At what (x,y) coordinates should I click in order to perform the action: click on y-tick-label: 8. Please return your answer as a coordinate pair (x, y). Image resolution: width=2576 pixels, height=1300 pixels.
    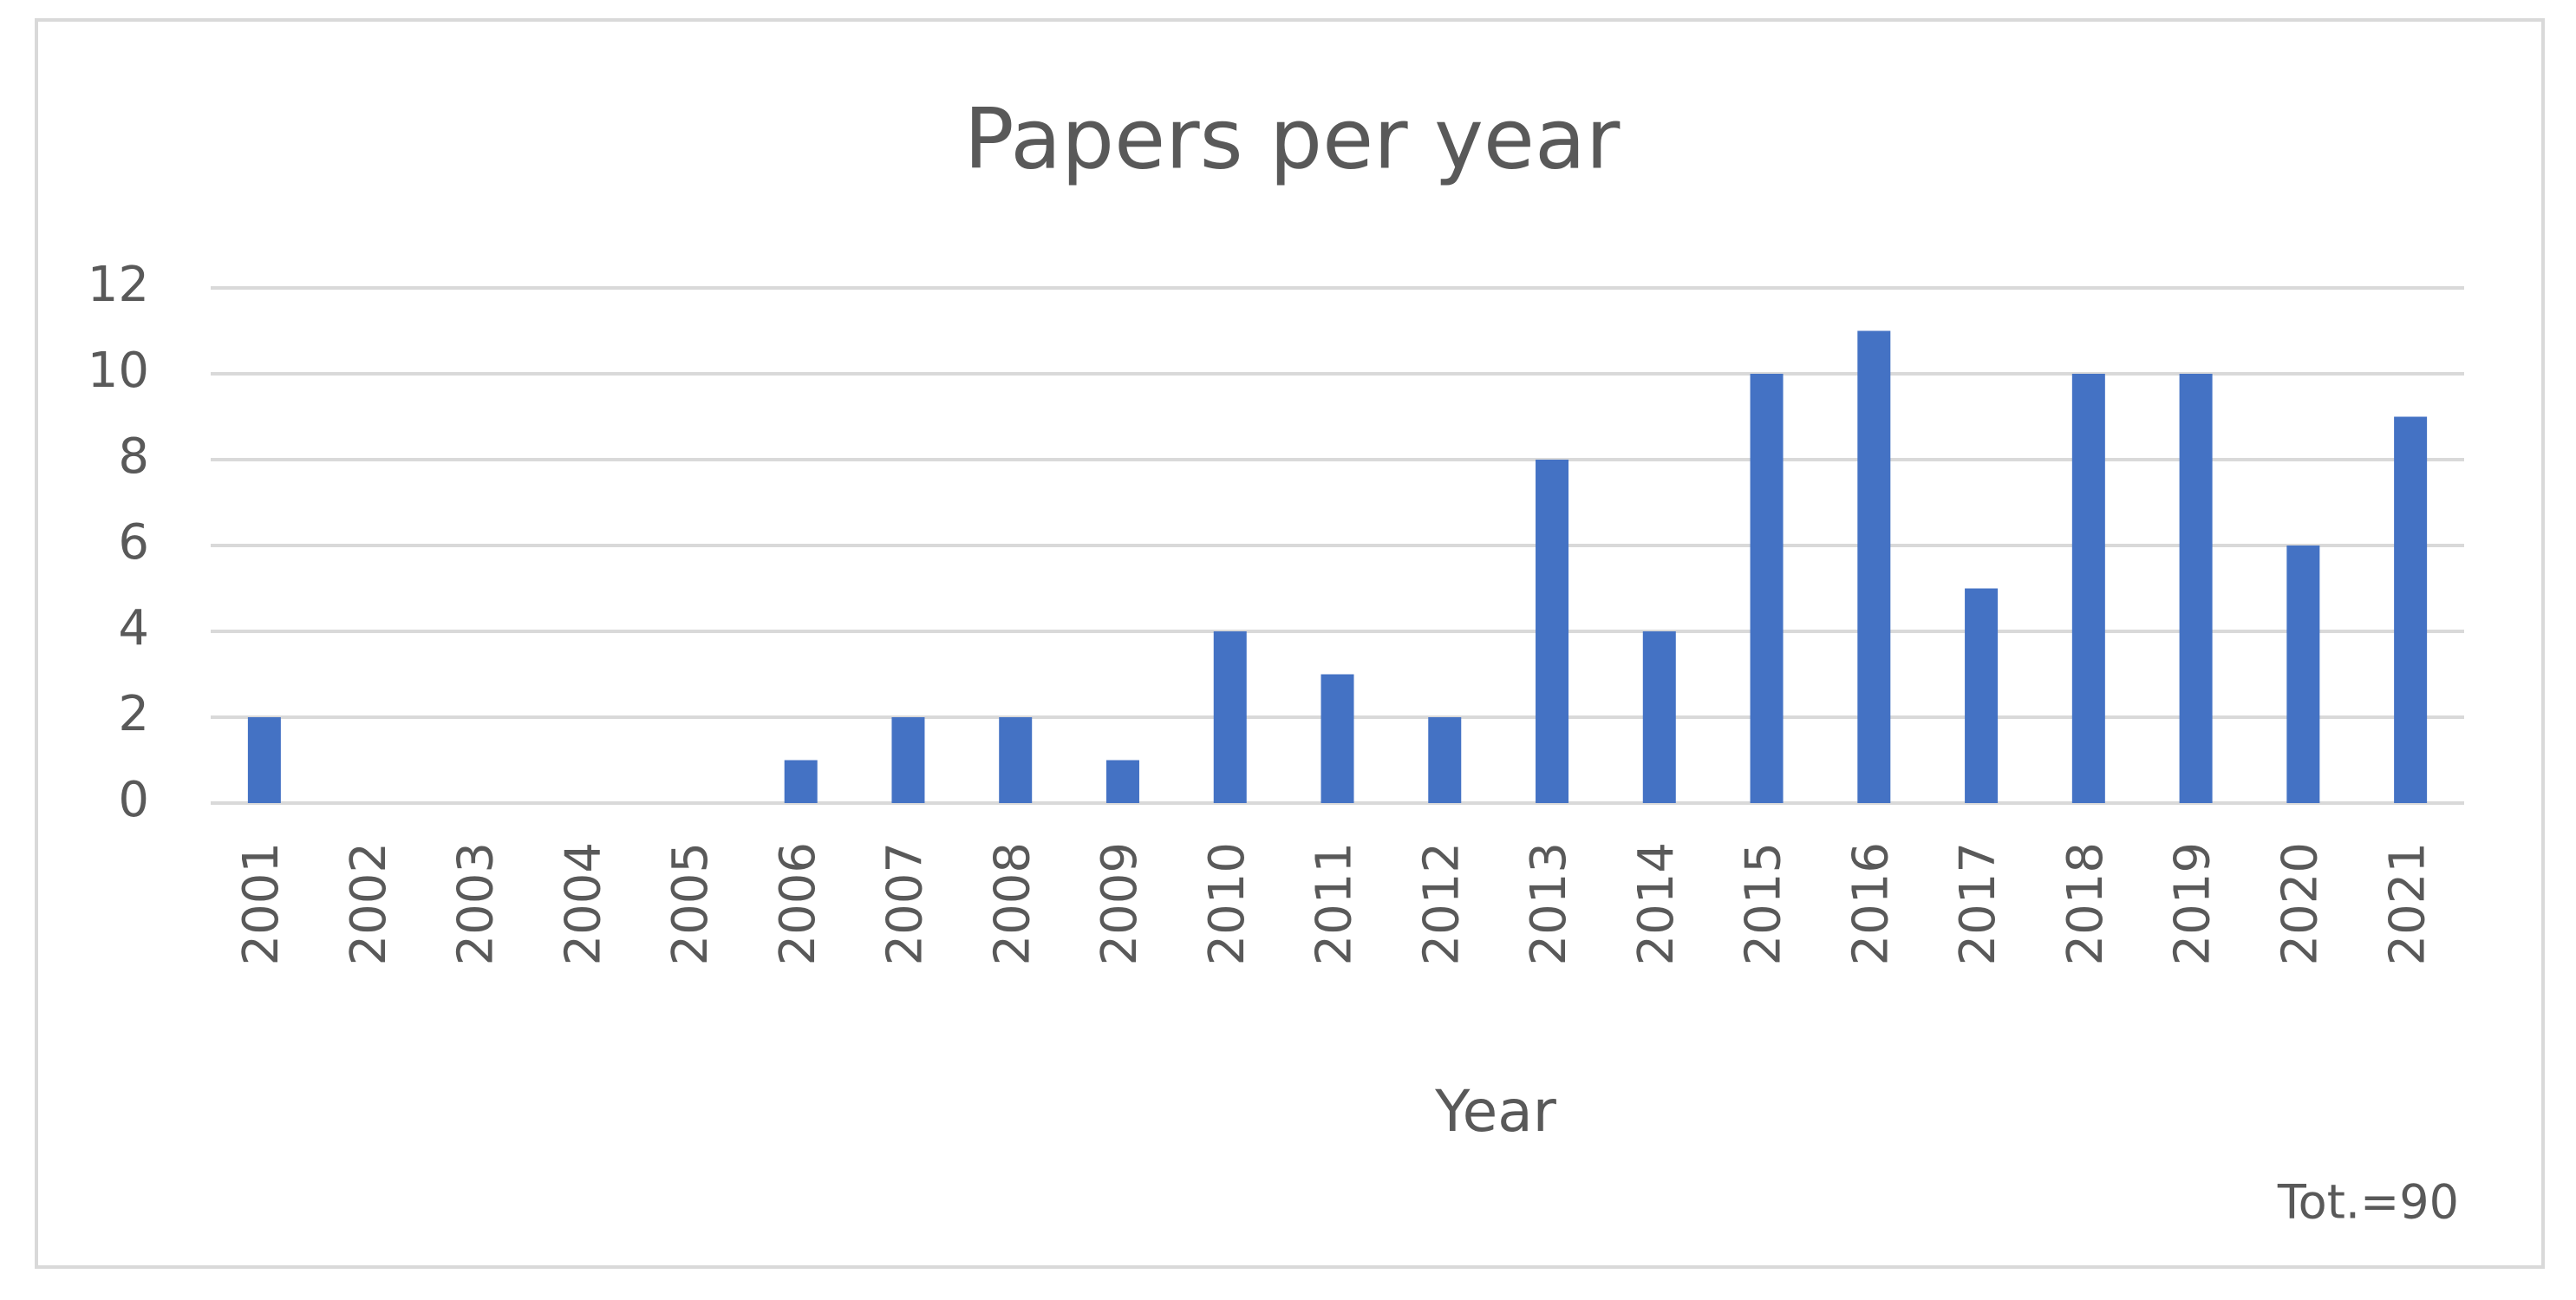
    Looking at the image, I should click on (133, 456).